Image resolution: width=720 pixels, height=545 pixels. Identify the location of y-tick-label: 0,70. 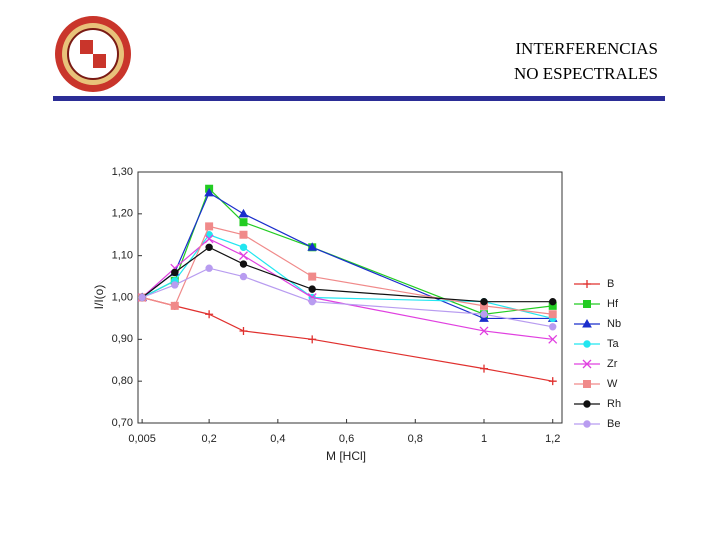
(122, 423).